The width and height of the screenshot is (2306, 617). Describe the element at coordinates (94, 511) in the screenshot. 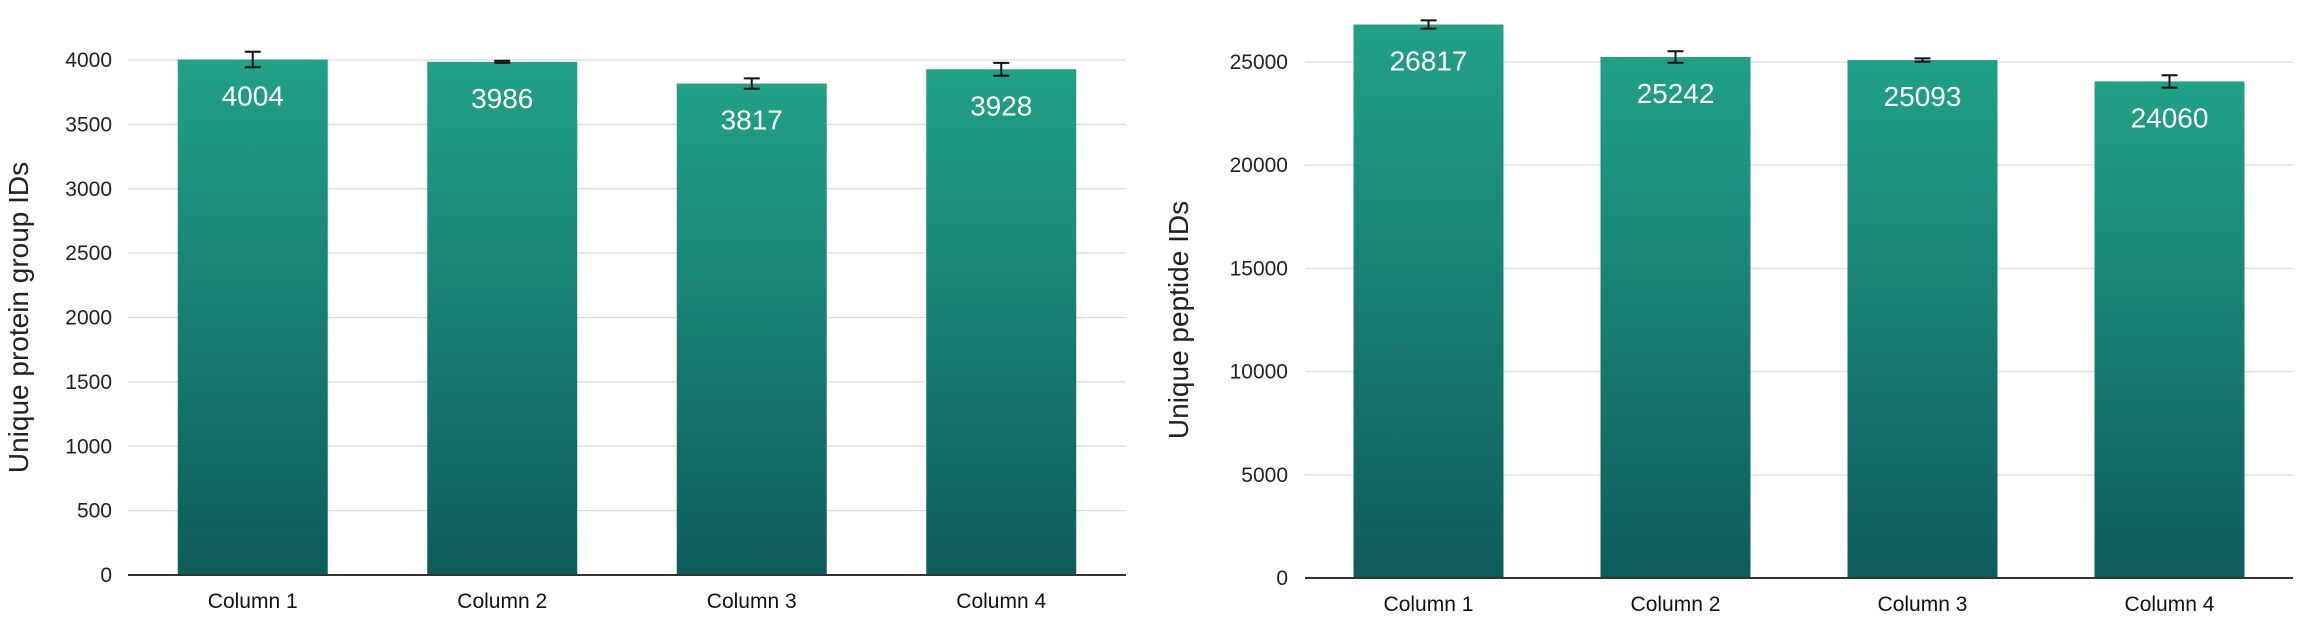

I see `y-tick-label: 500` at that location.